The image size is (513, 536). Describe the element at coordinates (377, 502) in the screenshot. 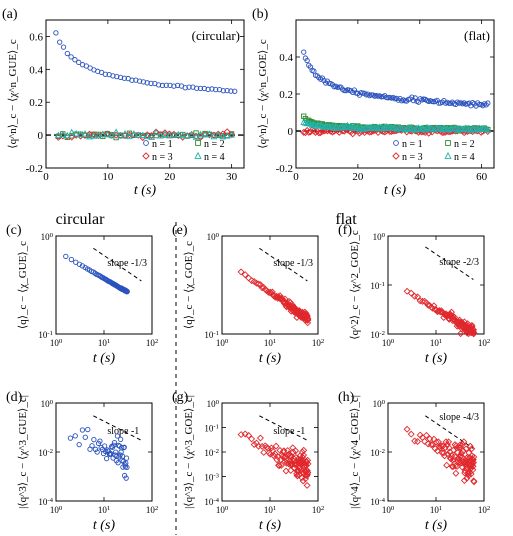

I see `panel-h-ytick-label: 10⁻⁴` at that location.